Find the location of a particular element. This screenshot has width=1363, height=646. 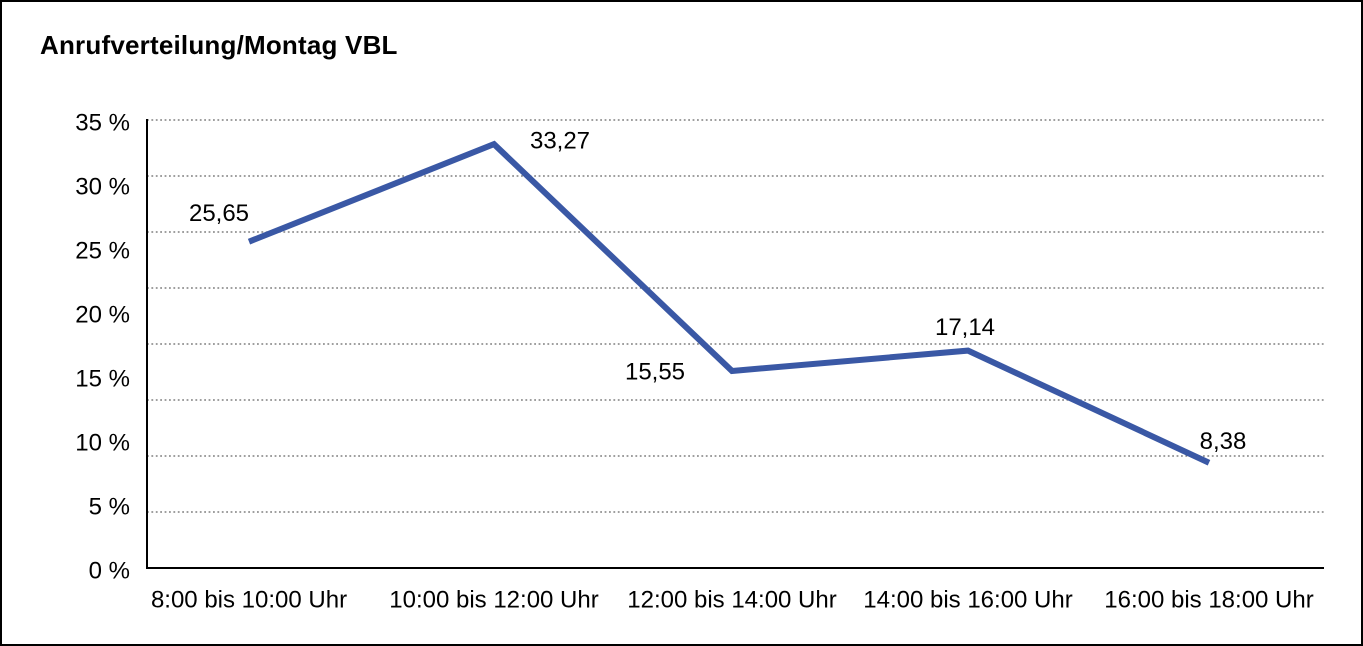

value-label: 33,27 is located at coordinates (560, 141).